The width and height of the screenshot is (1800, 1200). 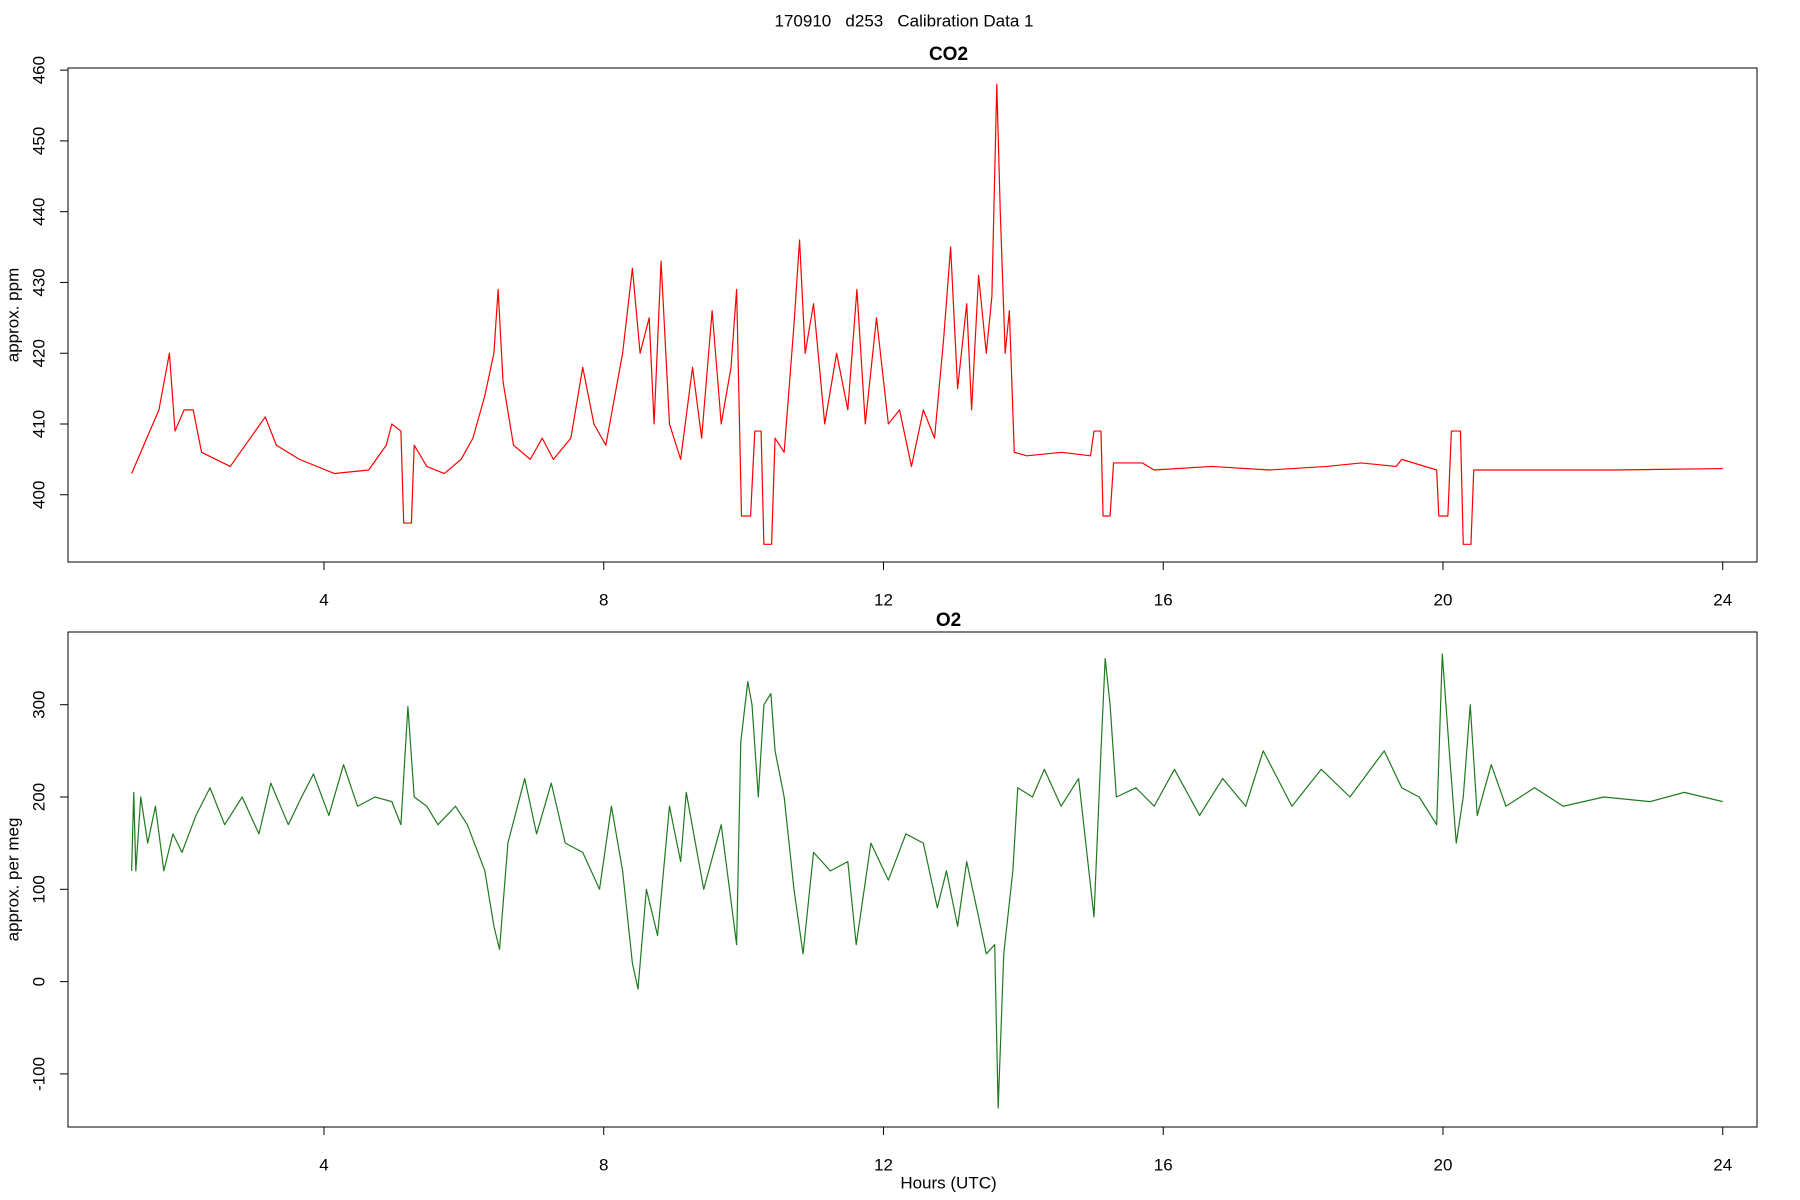 I want to click on y-tick-label: -100, so click(x=38, y=1074).